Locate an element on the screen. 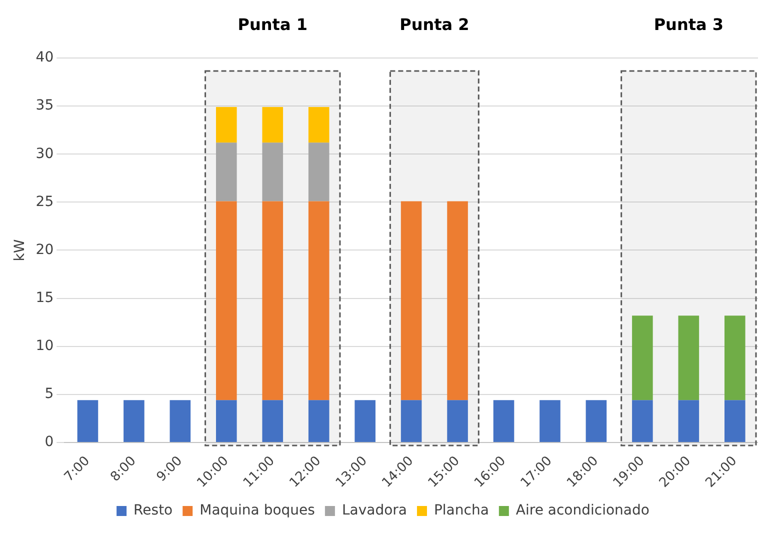 This screenshot has width=768, height=537. y-tick-label: 0 is located at coordinates (49, 442).